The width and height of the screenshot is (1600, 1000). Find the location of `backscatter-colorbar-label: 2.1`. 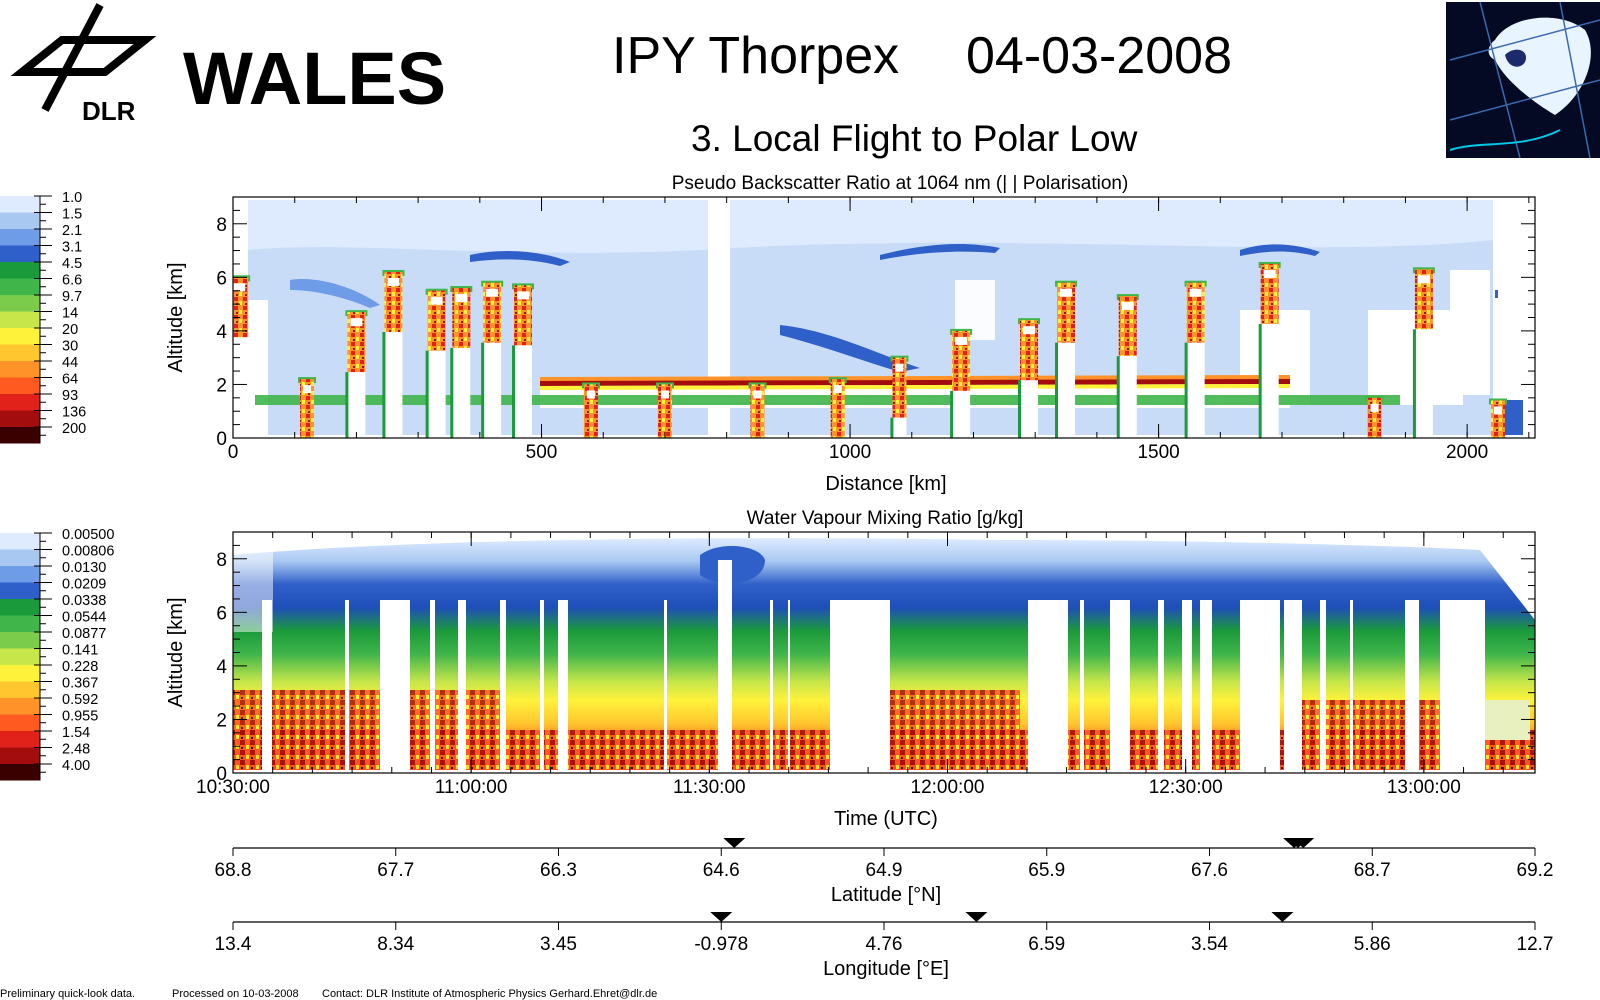

backscatter-colorbar-label: 2.1 is located at coordinates (72, 231).